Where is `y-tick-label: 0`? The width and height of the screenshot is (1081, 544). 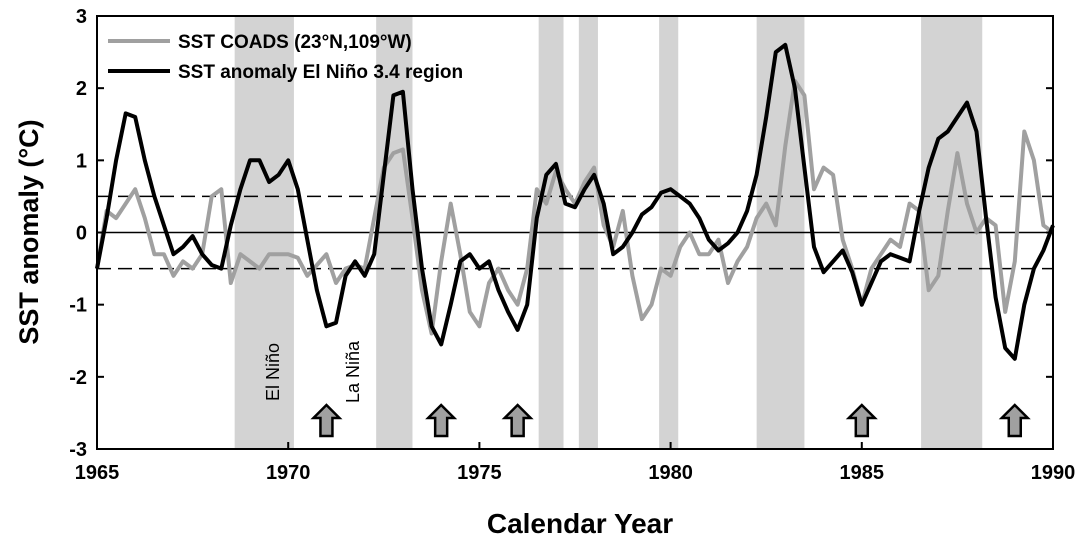 y-tick-label: 0 is located at coordinates (81, 234).